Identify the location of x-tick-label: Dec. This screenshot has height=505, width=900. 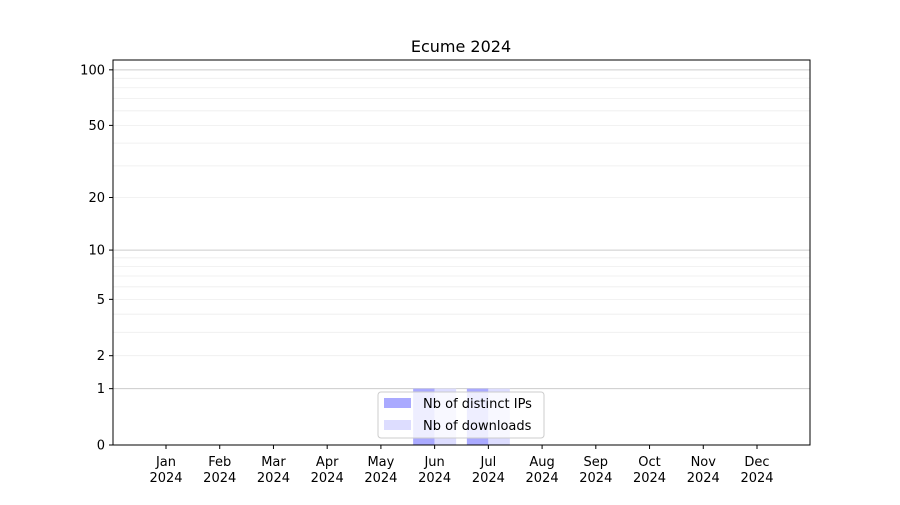
(756, 462).